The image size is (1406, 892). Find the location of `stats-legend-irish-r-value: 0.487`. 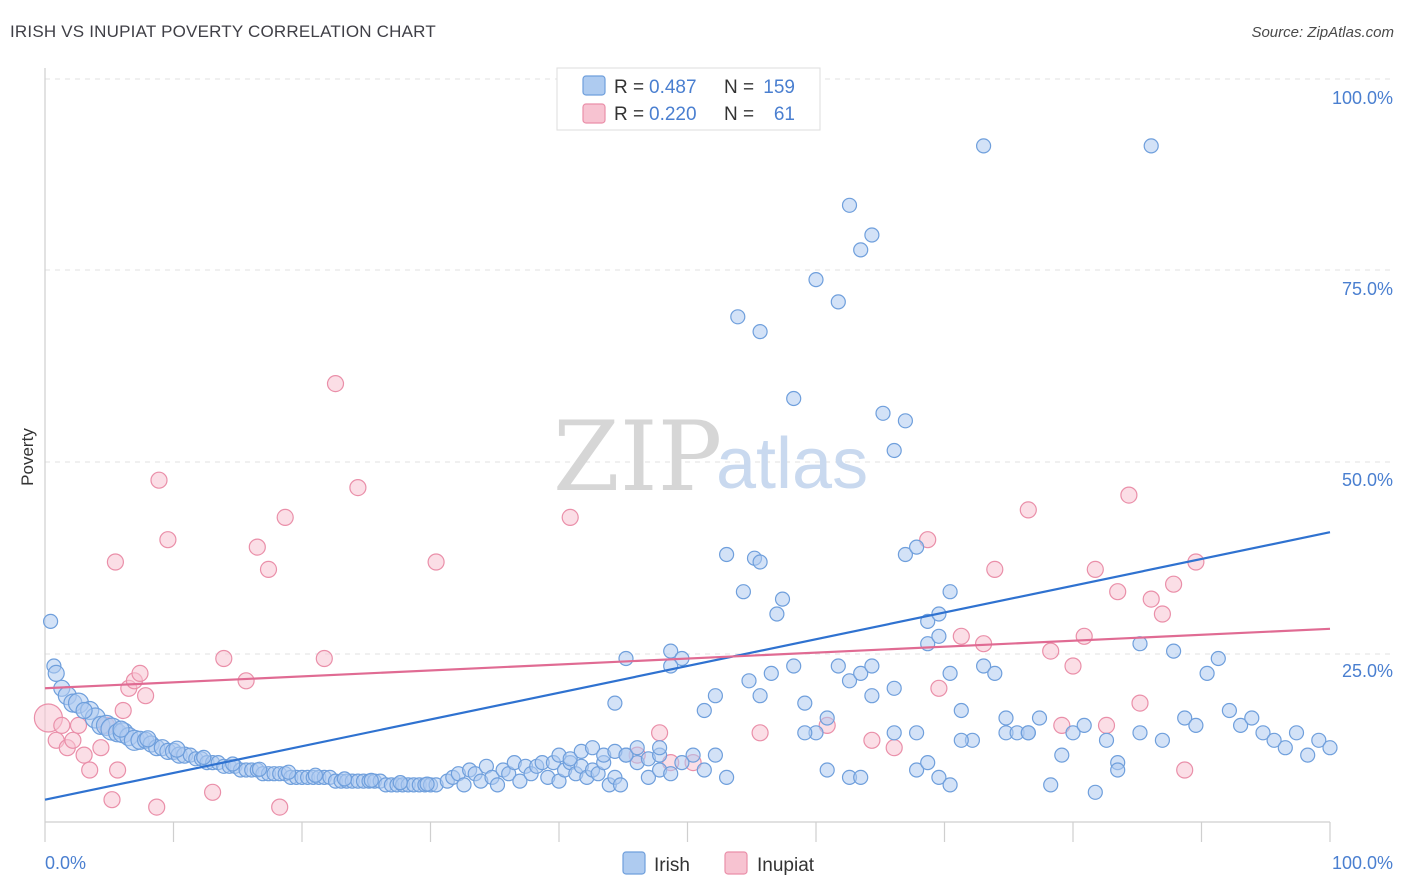

stats-legend-irish-r-value: 0.487 is located at coordinates (673, 87).